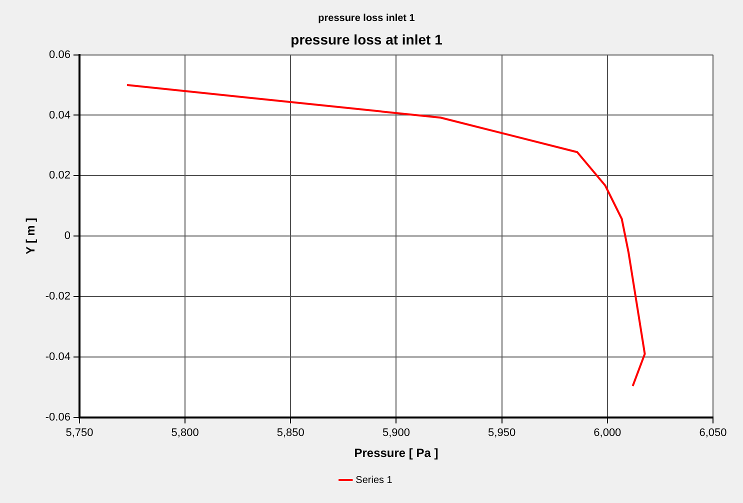 This screenshot has height=503, width=743. Describe the element at coordinates (57, 357) in the screenshot. I see `y-tick-label: -0.04` at that location.